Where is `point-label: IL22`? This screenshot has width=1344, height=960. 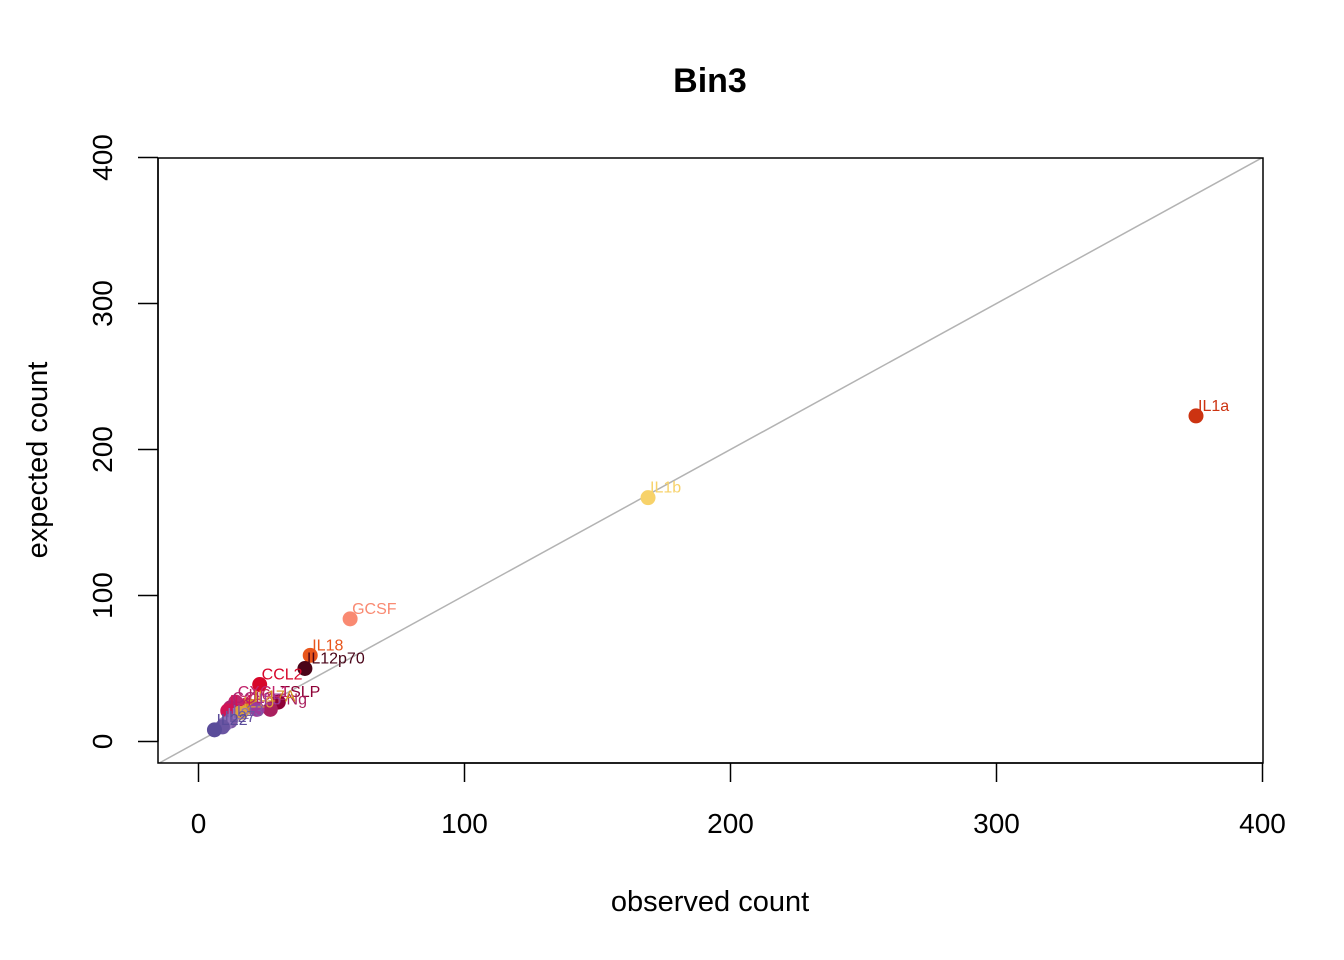 point-label: IL22 is located at coordinates (231, 720).